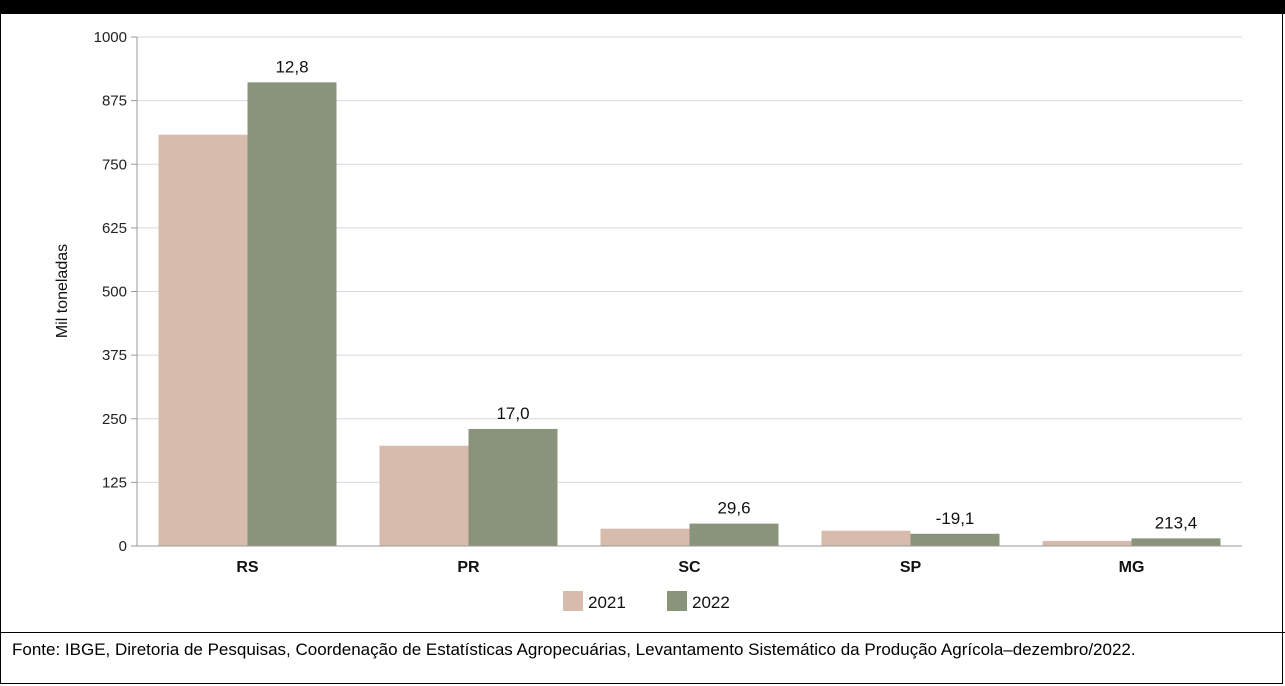 The image size is (1285, 686). What do you see at coordinates (911, 567) in the screenshot?
I see `category-label-sp: SP` at bounding box center [911, 567].